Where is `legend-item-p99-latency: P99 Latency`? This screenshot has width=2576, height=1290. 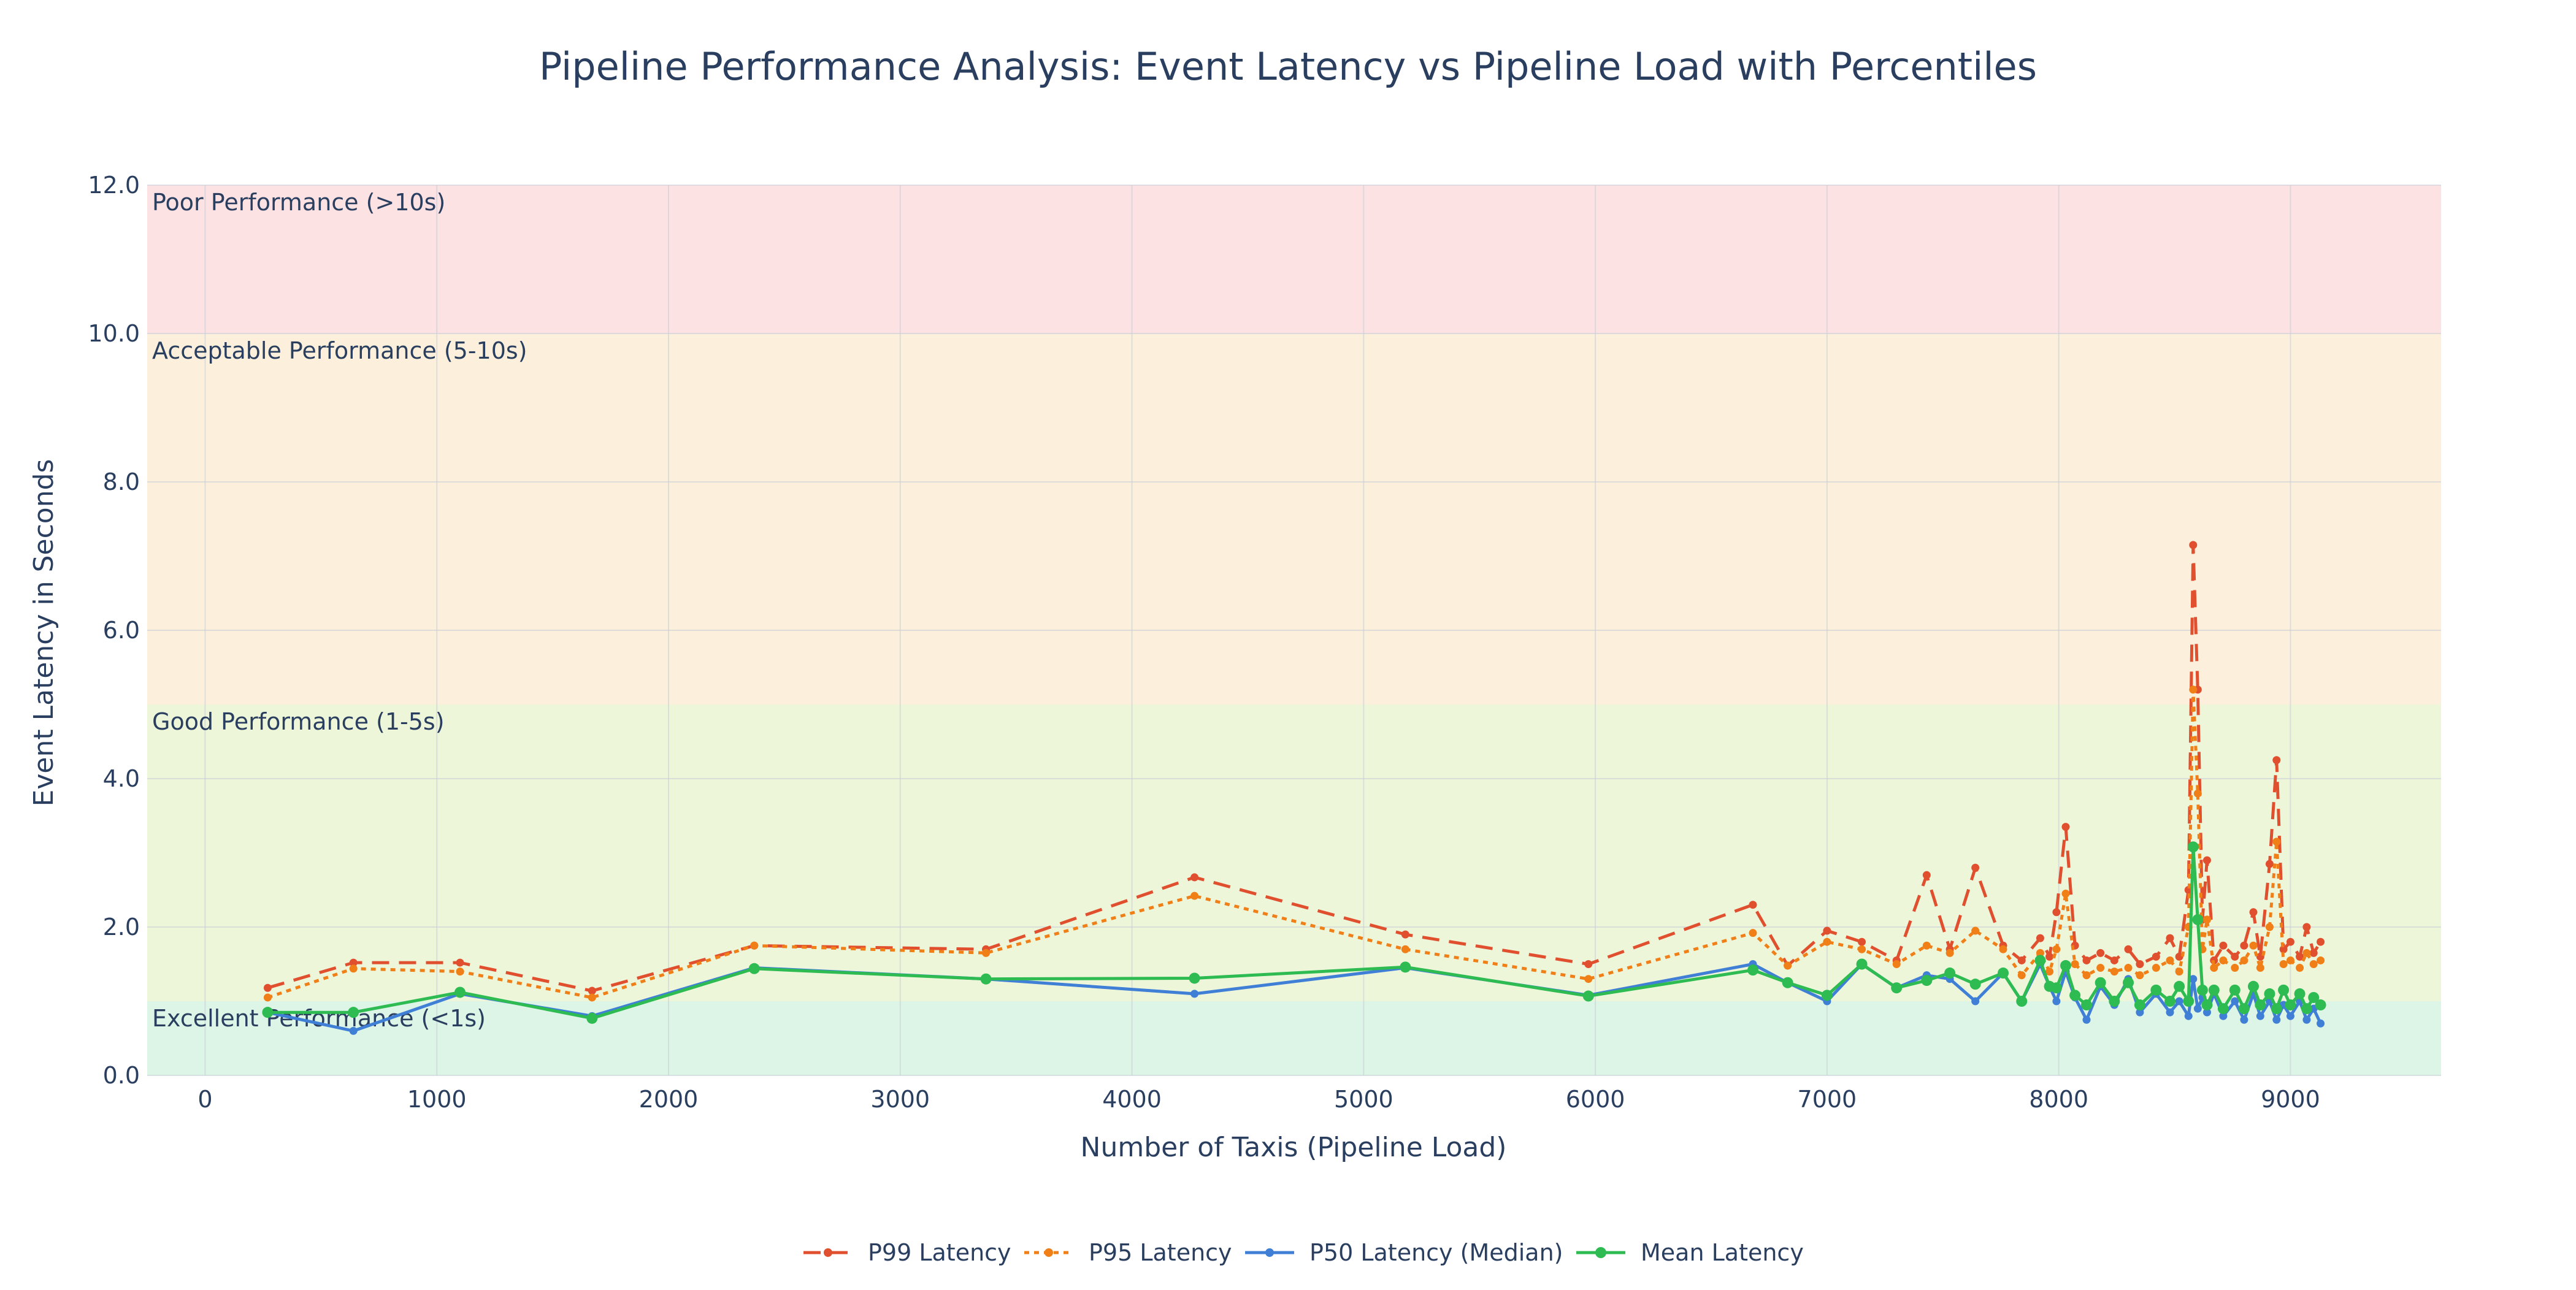 legend-item-p99-latency: P99 Latency is located at coordinates (907, 1252).